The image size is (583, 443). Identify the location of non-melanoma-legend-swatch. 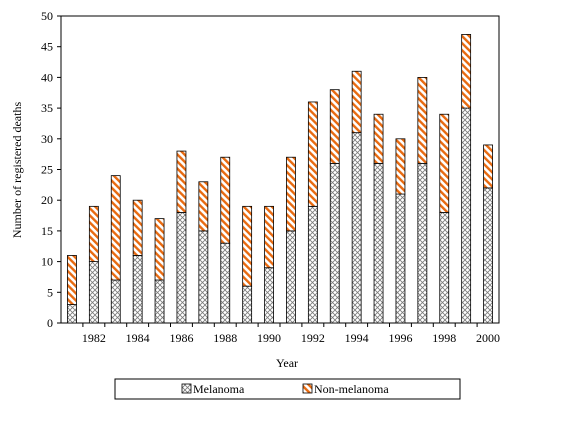
(307, 388).